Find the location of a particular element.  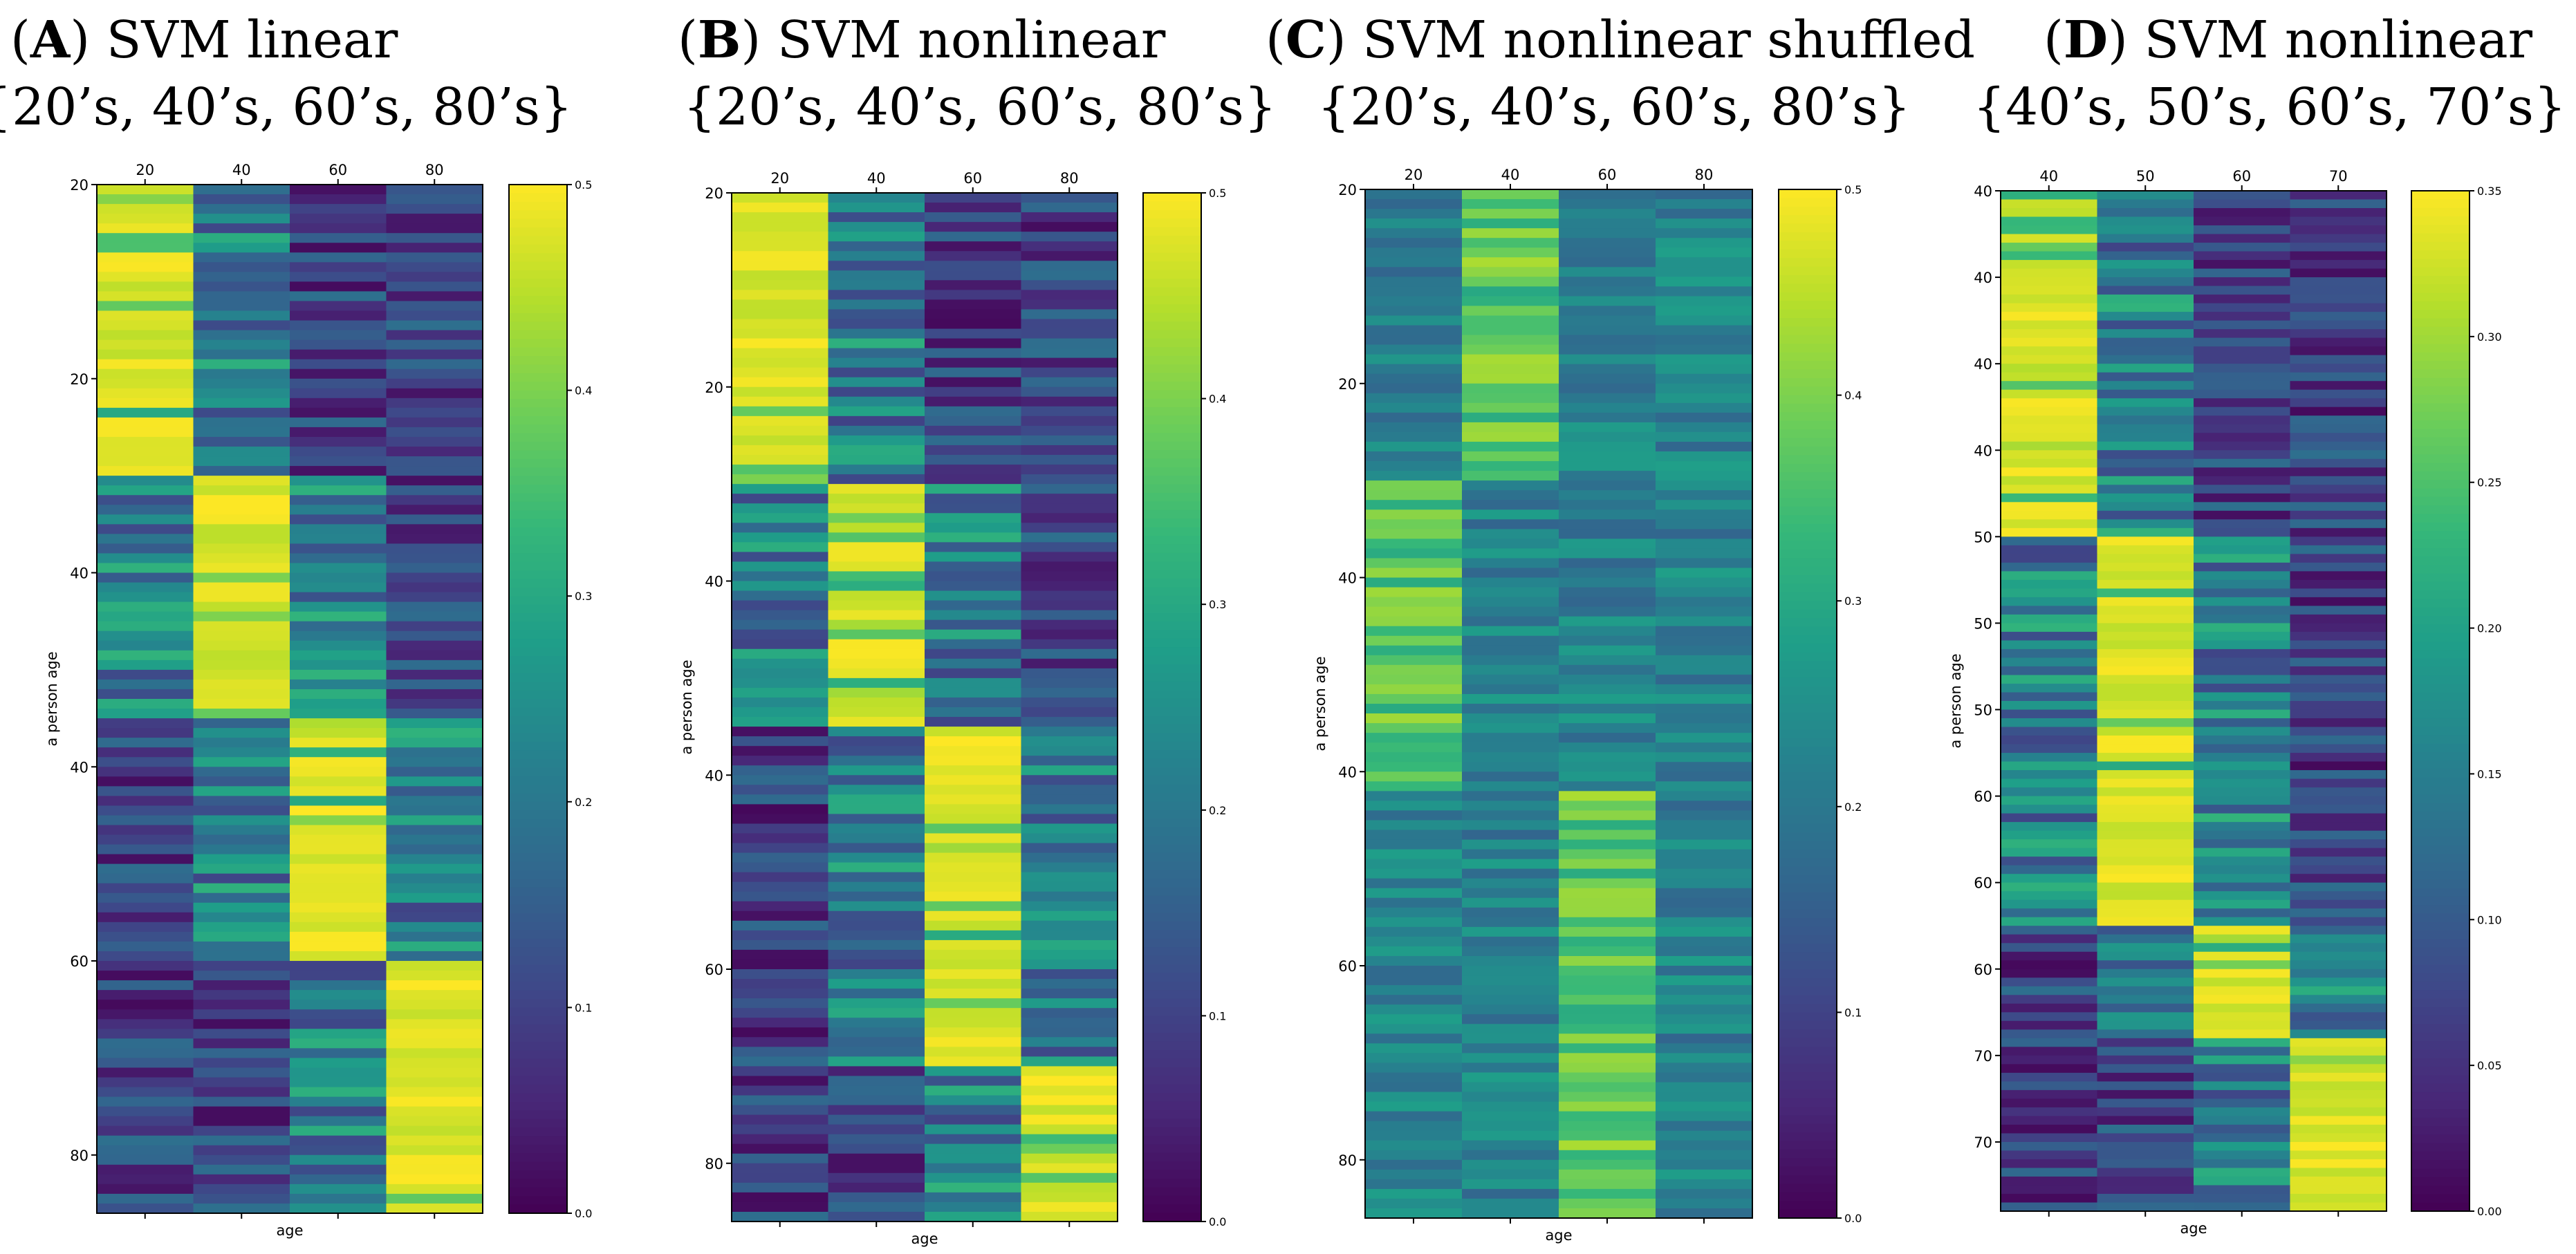

colorbar-tick-label: 0.3 is located at coordinates (1217, 605).